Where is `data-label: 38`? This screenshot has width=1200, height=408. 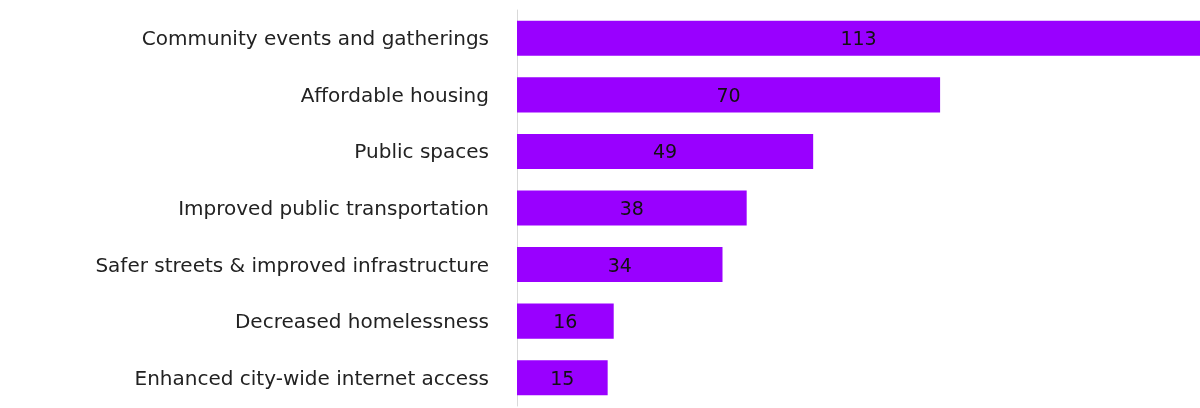 data-label: 38 is located at coordinates (631, 208).